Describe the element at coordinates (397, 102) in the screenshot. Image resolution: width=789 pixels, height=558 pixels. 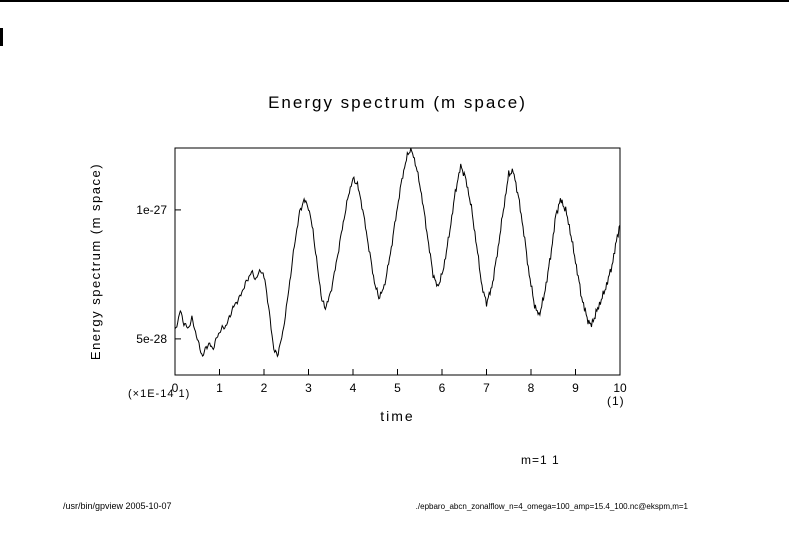
I see `chart-title: Energy spectrum (m space)` at that location.